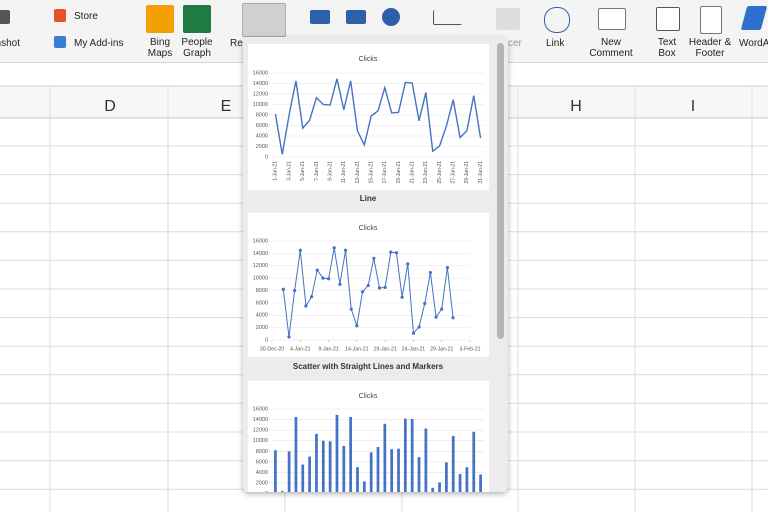 This screenshot has height=512, width=768. What do you see at coordinates (358, 172) in the screenshot?
I see `x-tick-label: 13-Jan-21` at bounding box center [358, 172].